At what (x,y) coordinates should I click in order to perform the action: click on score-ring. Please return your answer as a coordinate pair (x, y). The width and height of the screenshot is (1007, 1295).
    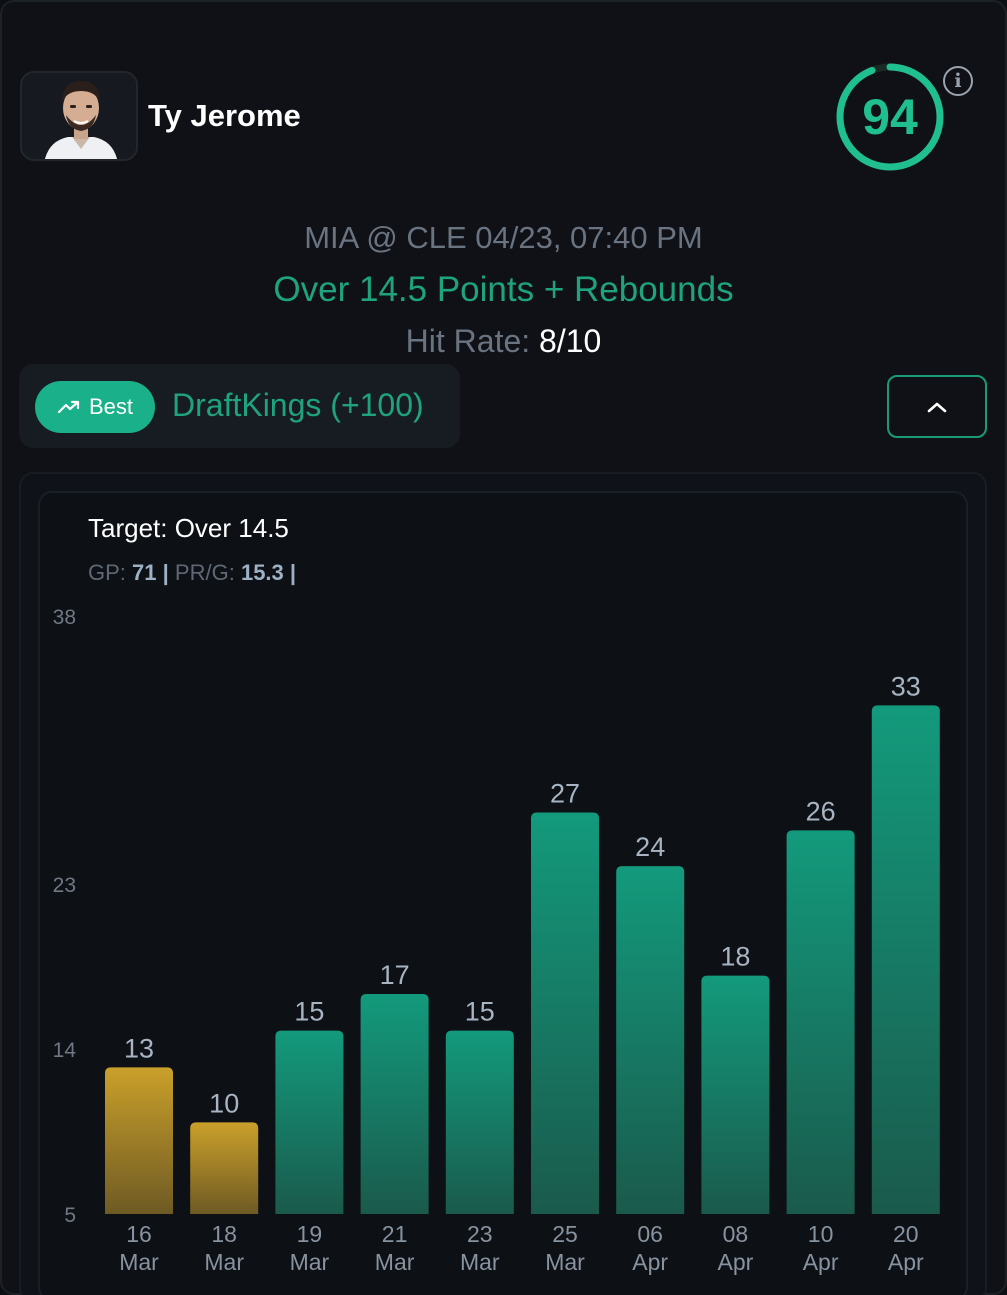
    Looking at the image, I should click on (890, 117).